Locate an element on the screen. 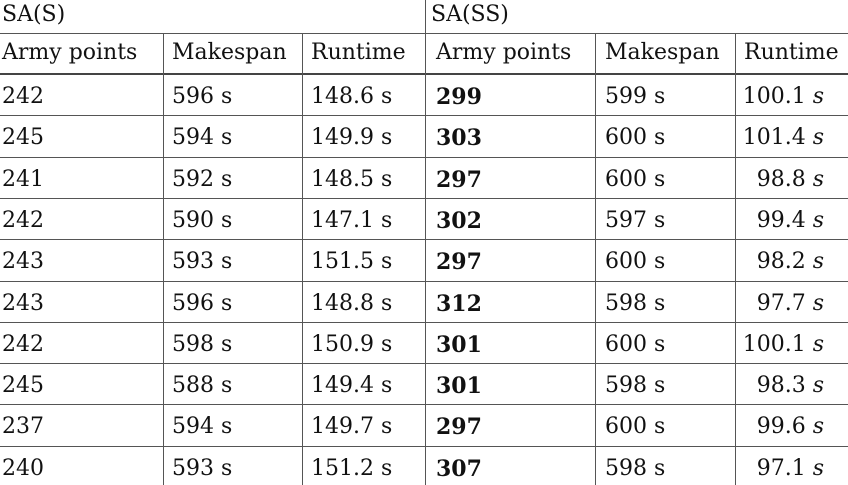 The height and width of the screenshot is (485, 848). table-cell: 149.9 s is located at coordinates (352, 138).